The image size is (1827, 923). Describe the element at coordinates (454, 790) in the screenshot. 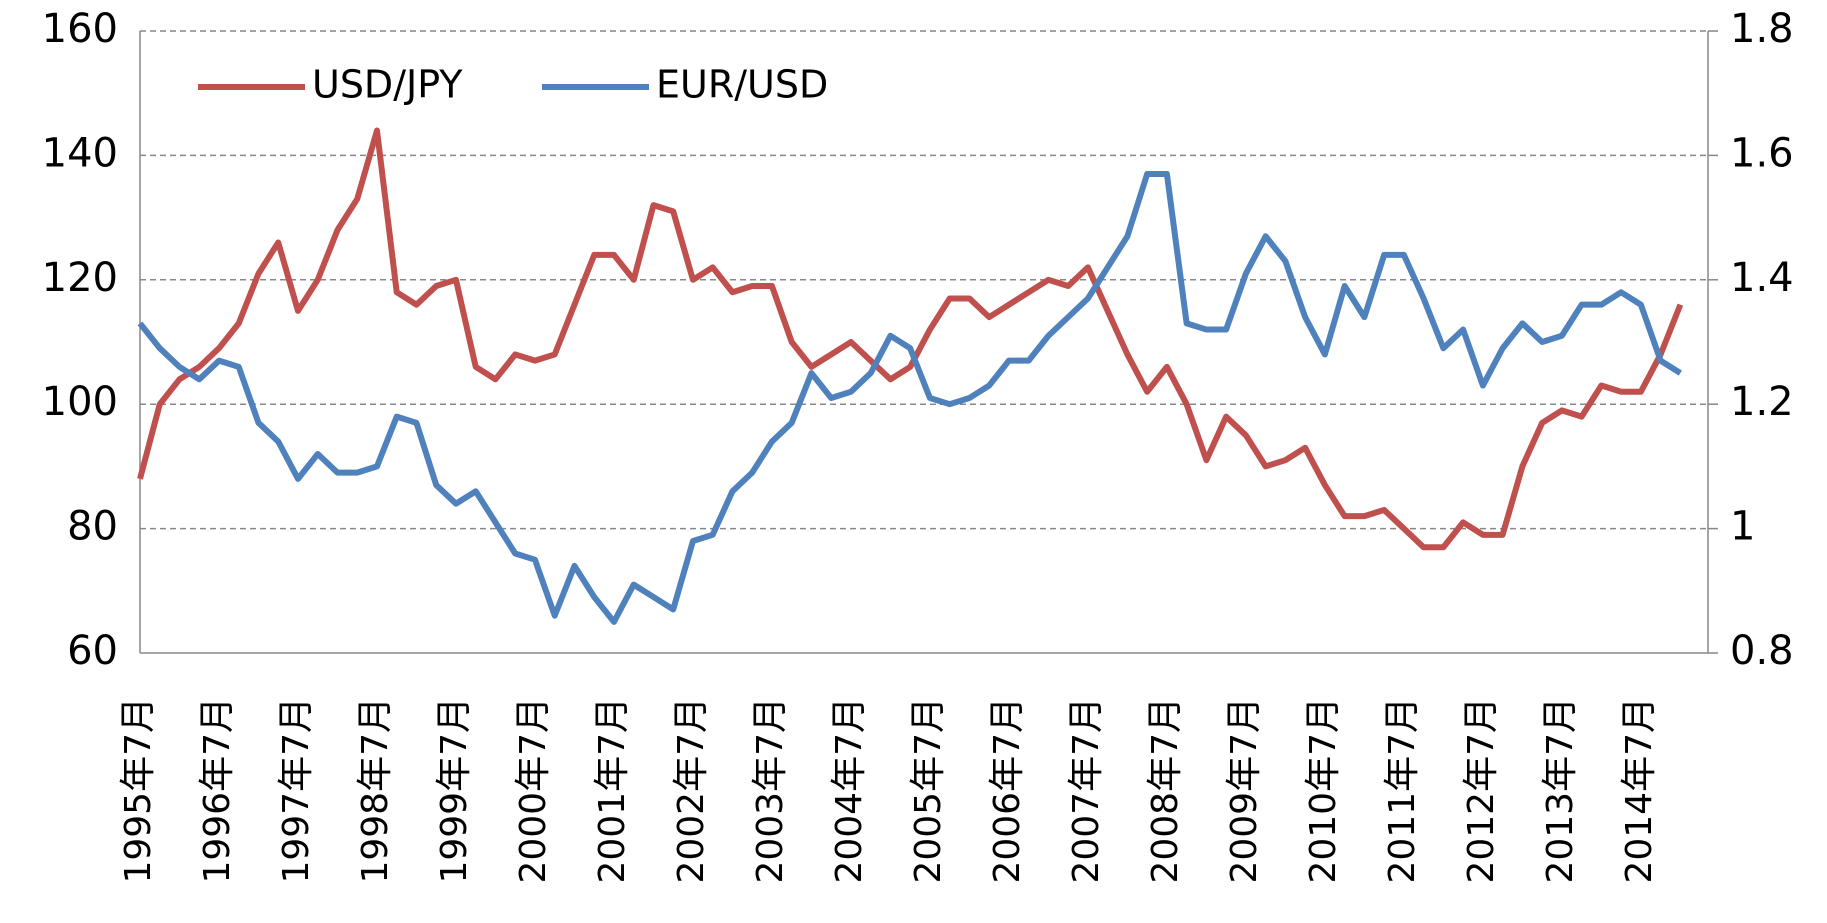

I see `x-tick-label: 1999年7月` at that location.